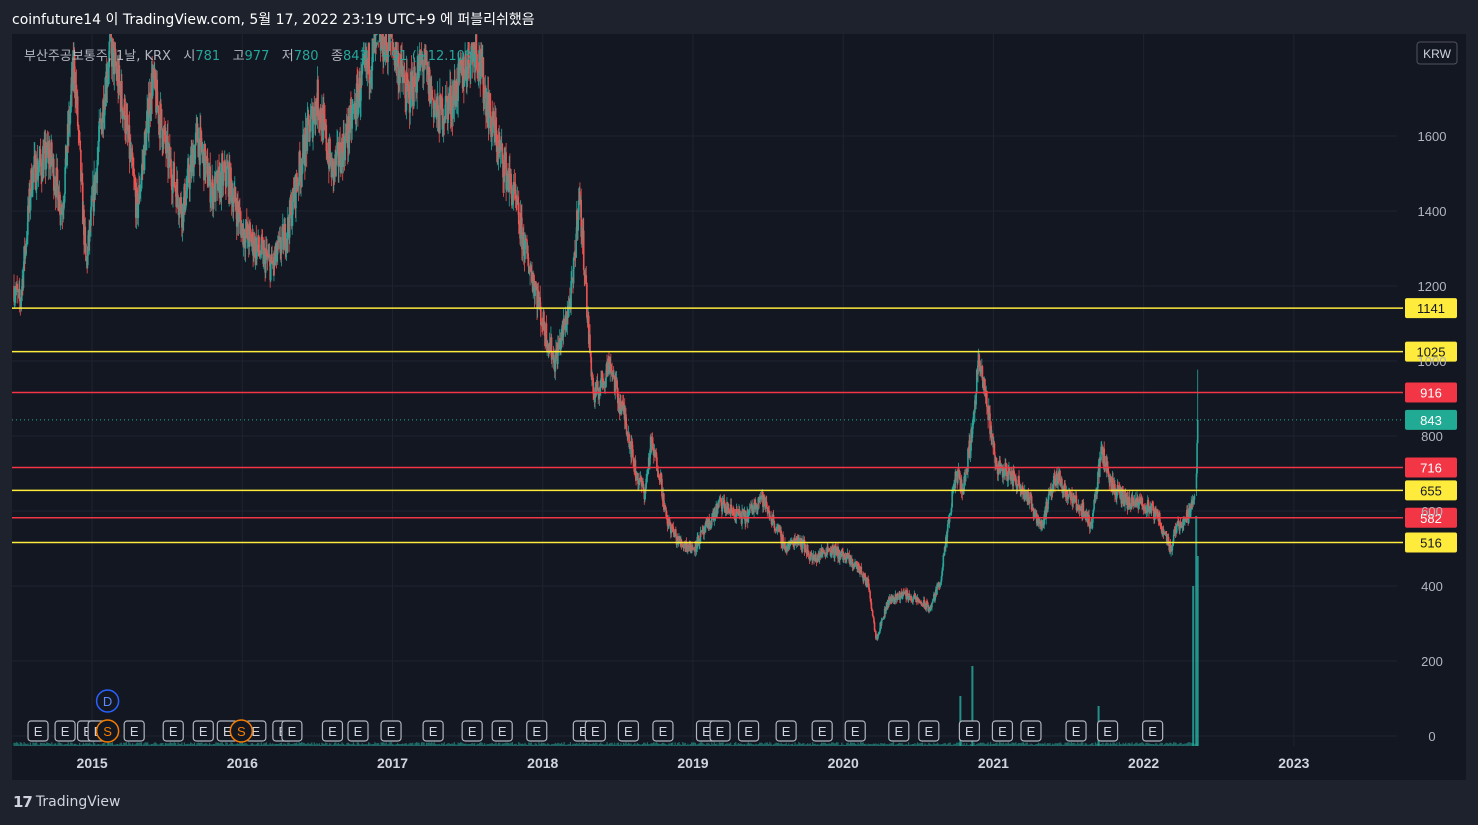  What do you see at coordinates (107, 701) in the screenshot?
I see `dividend-marker: D` at bounding box center [107, 701].